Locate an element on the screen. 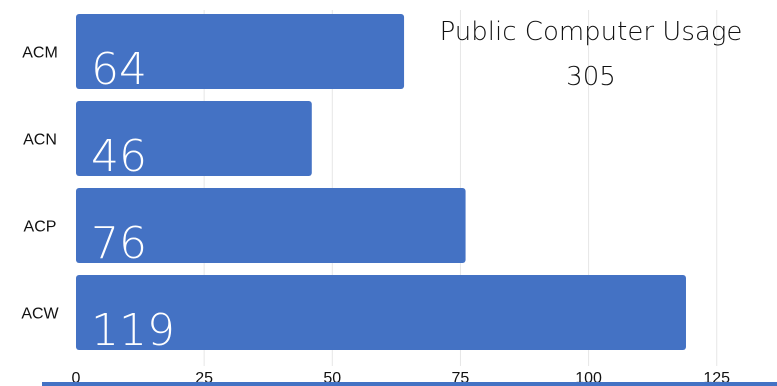 The height and width of the screenshot is (386, 777). chart-title: Public Computer Usage is located at coordinates (591, 32).